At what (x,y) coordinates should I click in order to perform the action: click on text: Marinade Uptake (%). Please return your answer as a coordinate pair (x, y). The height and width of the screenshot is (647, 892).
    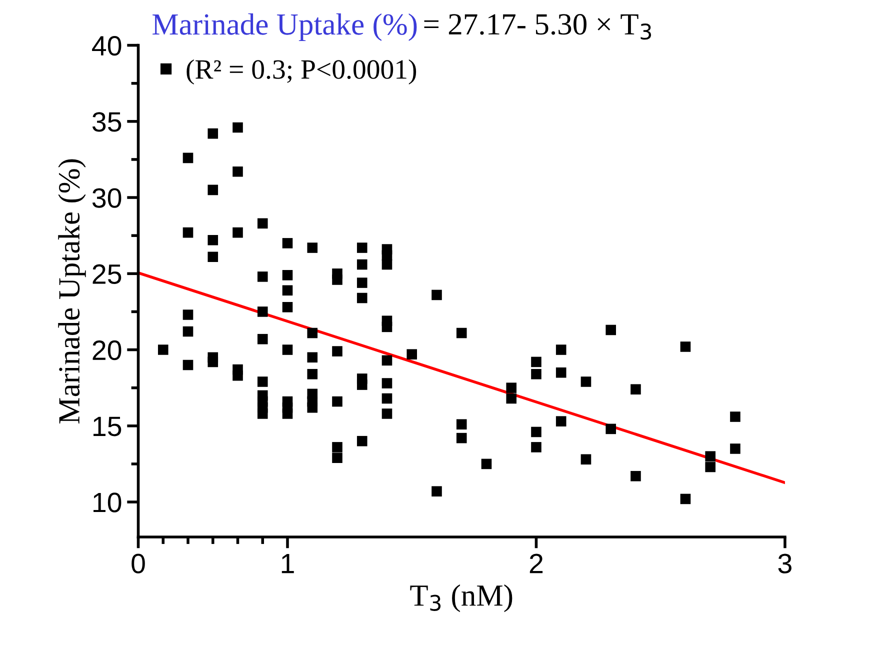
    Looking at the image, I should click on (284, 27).